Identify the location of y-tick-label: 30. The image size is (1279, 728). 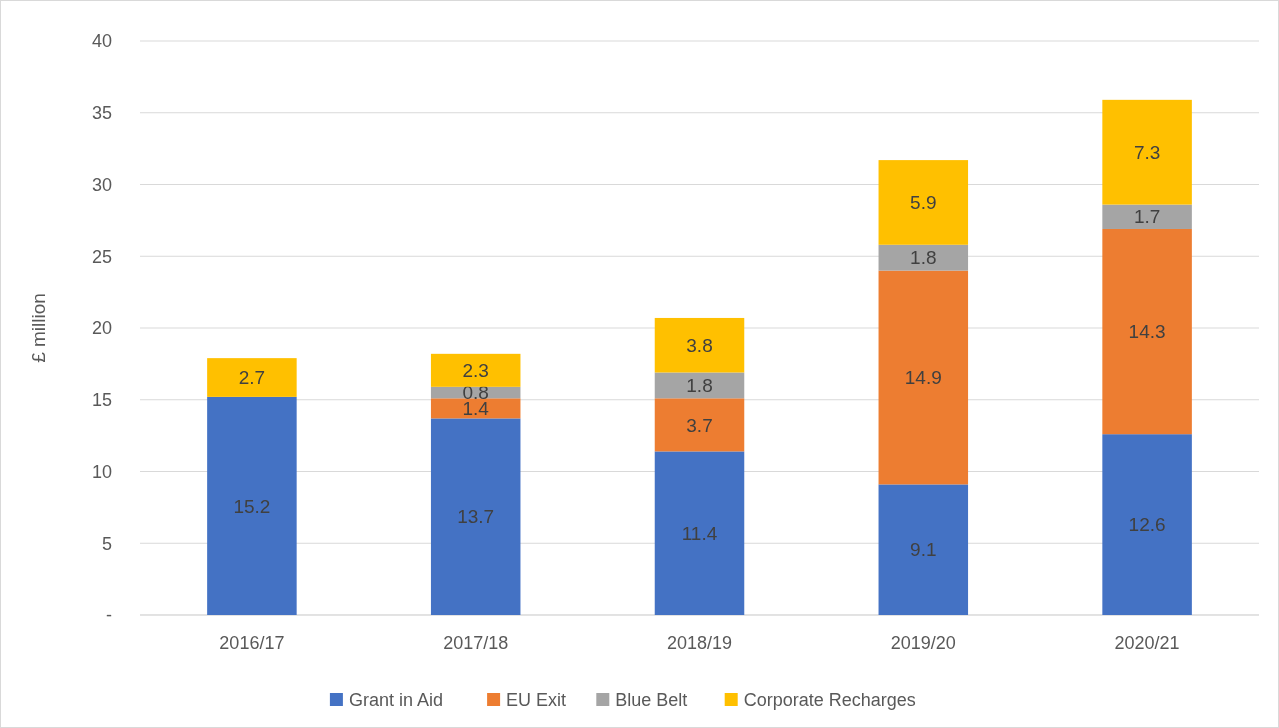
(101, 184).